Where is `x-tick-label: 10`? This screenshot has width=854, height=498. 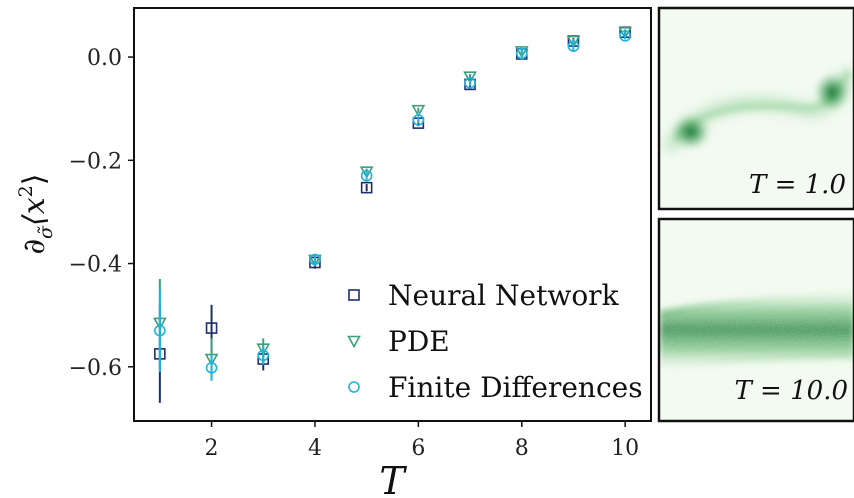 x-tick-label: 10 is located at coordinates (625, 448).